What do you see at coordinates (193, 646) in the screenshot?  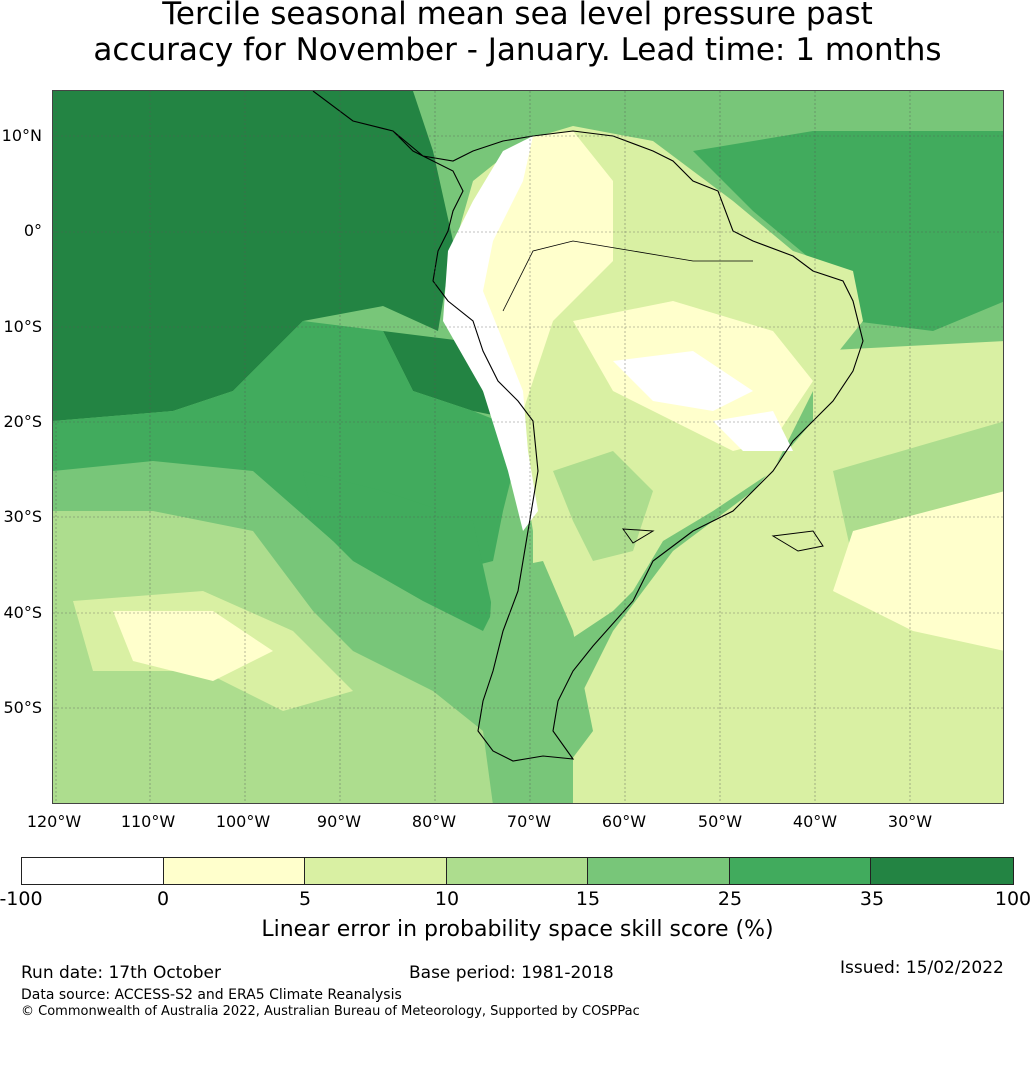 I see `region-yellow-south` at bounding box center [193, 646].